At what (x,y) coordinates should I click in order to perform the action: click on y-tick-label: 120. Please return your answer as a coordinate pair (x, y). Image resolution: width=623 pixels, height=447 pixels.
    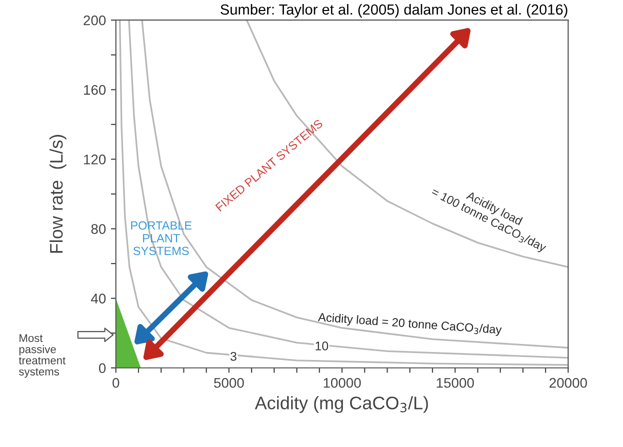
    Looking at the image, I should click on (95, 159).